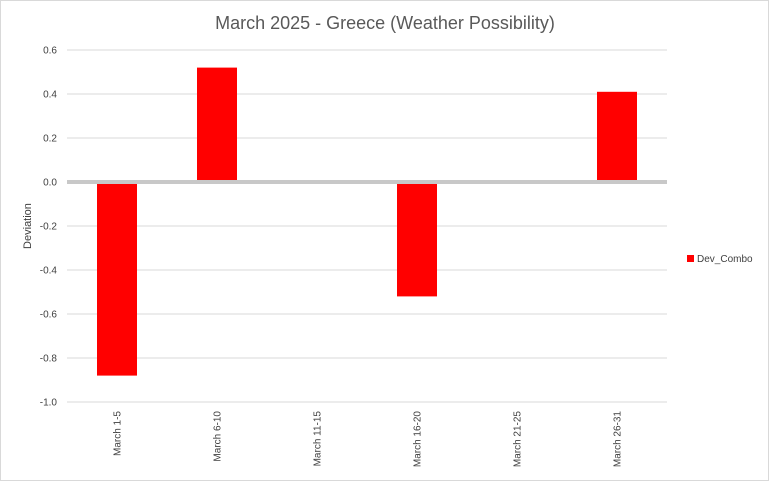  What do you see at coordinates (418, 439) in the screenshot?
I see `x-tick-label: March 16-20` at bounding box center [418, 439].